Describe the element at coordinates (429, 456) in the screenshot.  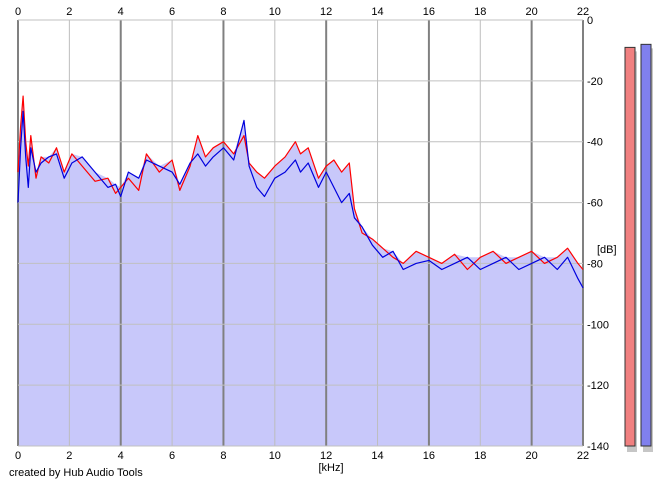
I see `x-tick-label-bottom: 16` at that location.